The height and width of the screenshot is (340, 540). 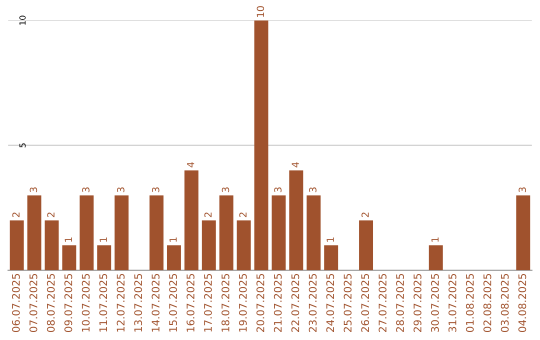 I want to click on x-tick-label: 30.07.2025, so click(x=435, y=303).